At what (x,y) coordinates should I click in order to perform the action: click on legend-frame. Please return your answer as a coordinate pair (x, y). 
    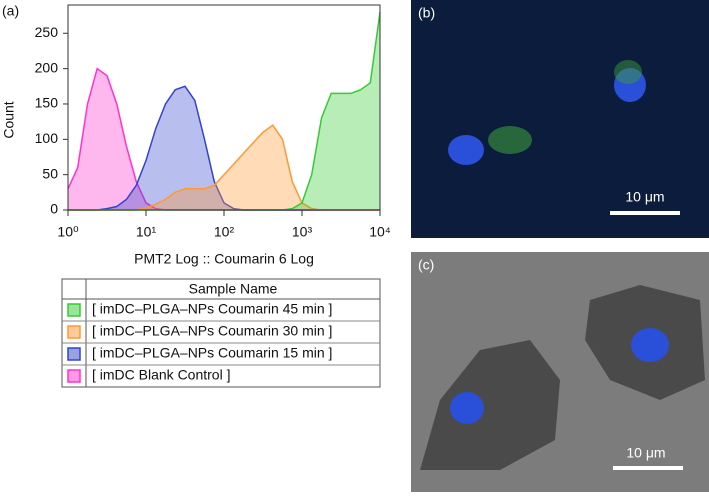
    Looking at the image, I should click on (221, 333).